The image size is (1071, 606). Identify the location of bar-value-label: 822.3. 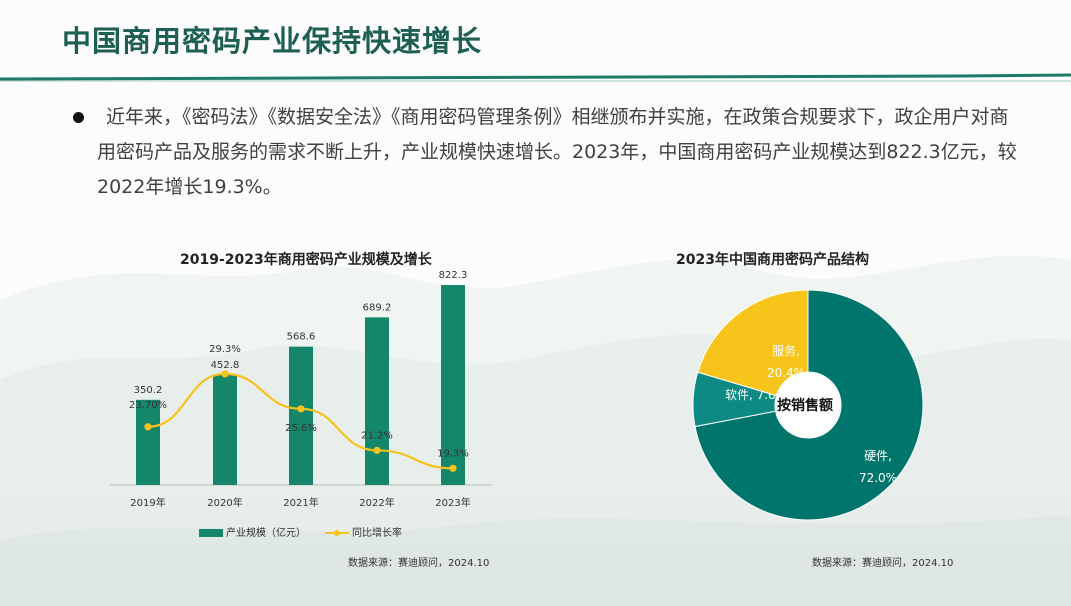
(453, 275).